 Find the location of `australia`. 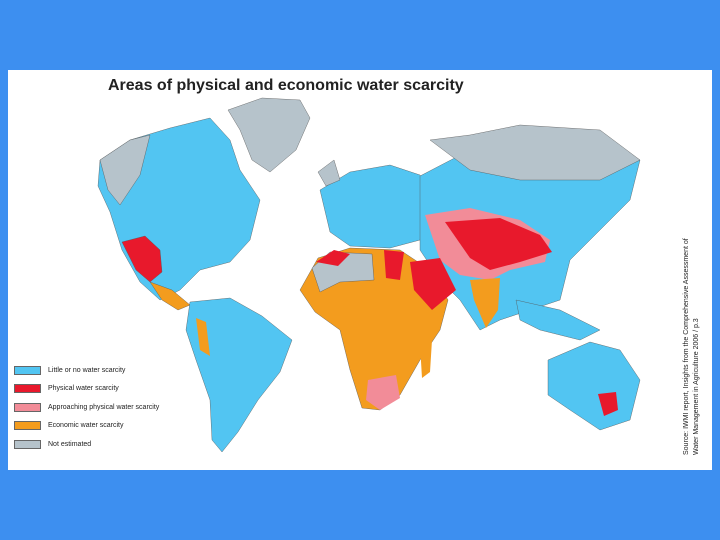

australia is located at coordinates (594, 386).